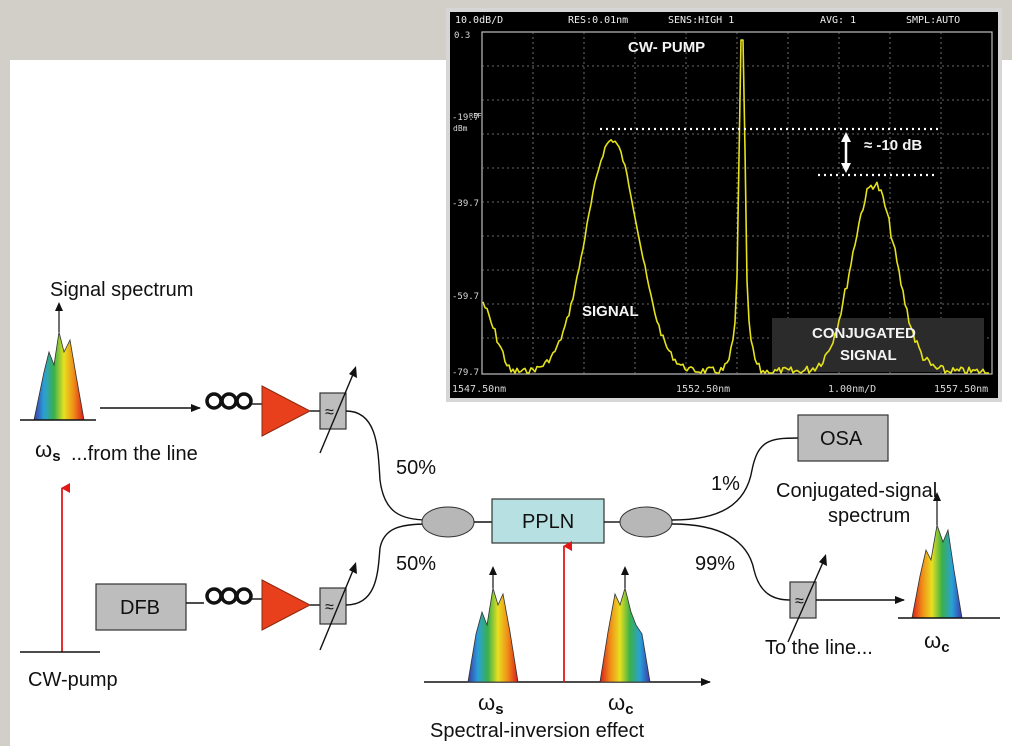 The image size is (1012, 746). Describe the element at coordinates (869, 516) in the screenshot. I see `conjugated-spectrum-title-line2: spectrum` at that location.